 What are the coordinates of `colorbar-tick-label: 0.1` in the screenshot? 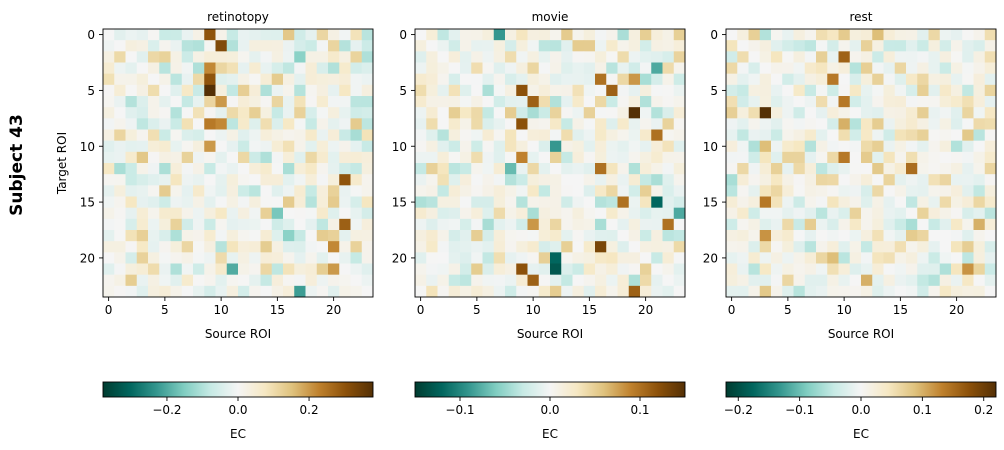 It's located at (922, 410).